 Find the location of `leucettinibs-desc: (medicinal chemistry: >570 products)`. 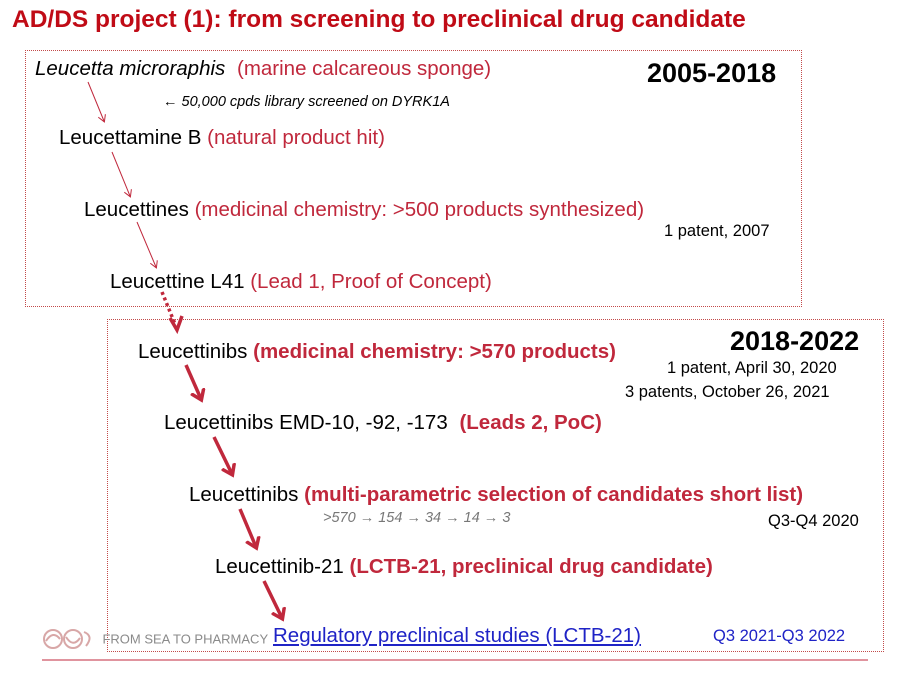

leucettinibs-desc: (medicinal chemistry: >570 products) is located at coordinates (434, 351).